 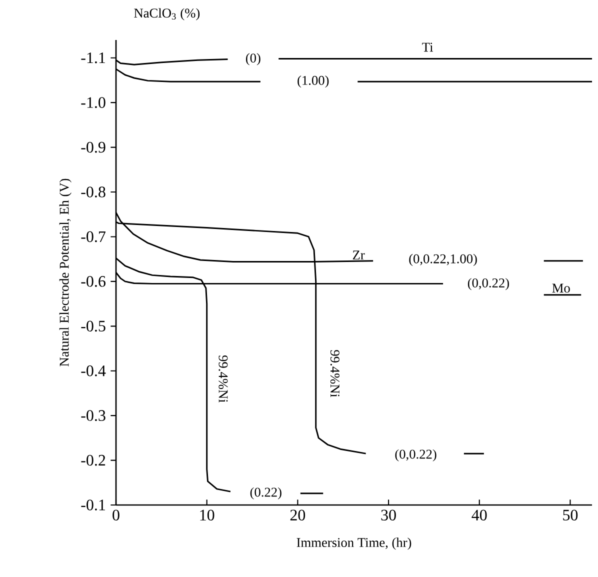 What do you see at coordinates (93, 192) in the screenshot?
I see `y-tick-label: -0.8` at bounding box center [93, 192].